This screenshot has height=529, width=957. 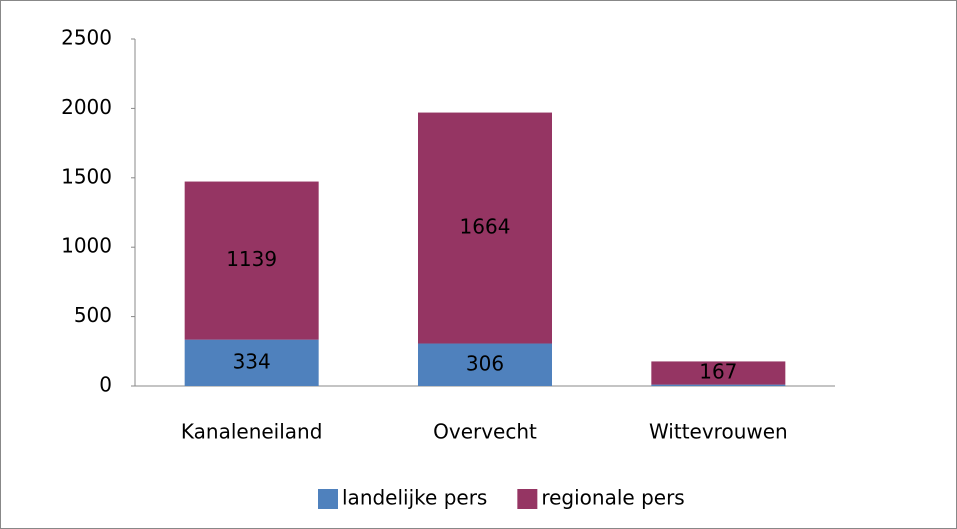 I want to click on data-label: 334, so click(x=252, y=361).